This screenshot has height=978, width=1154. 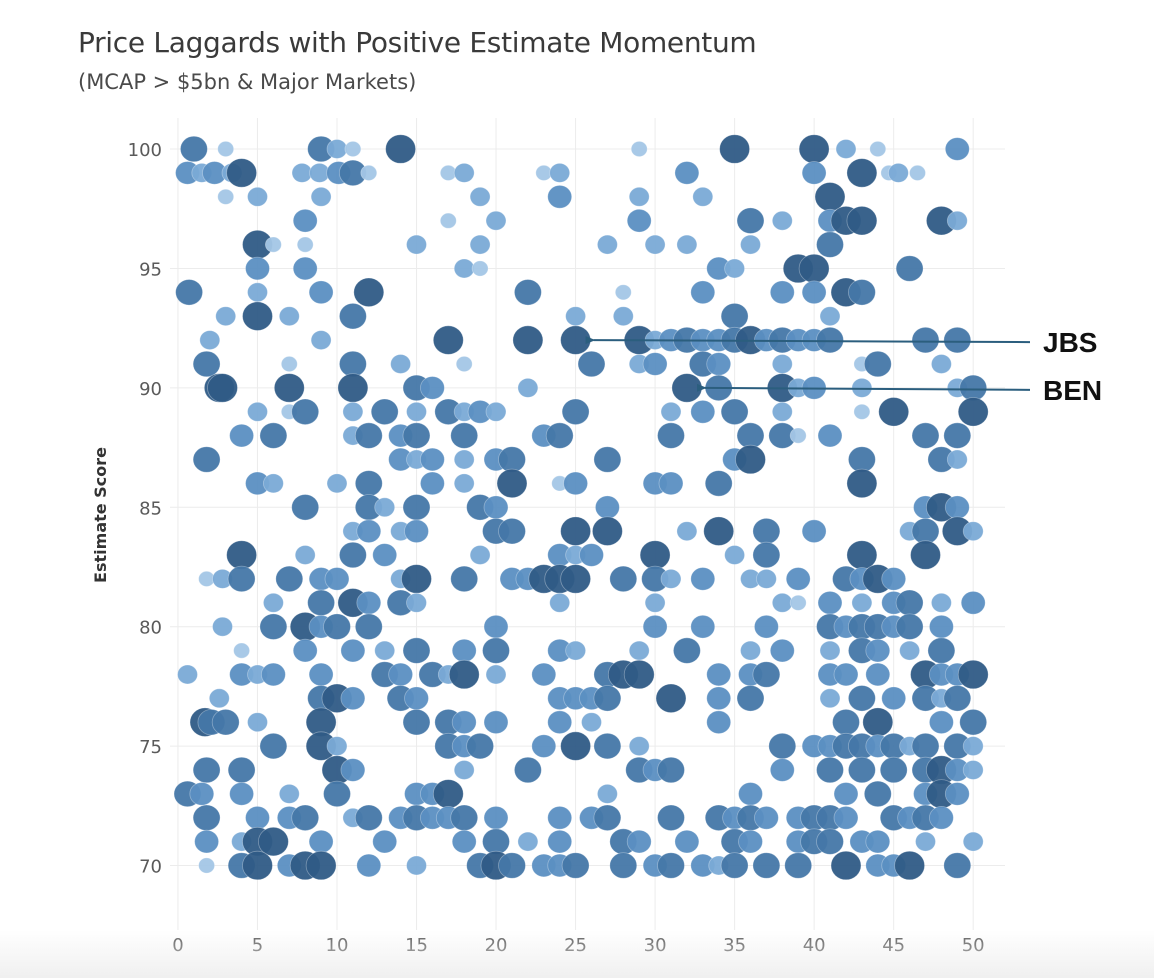 What do you see at coordinates (808, 340) in the screenshot?
I see `annotation-arrow` at bounding box center [808, 340].